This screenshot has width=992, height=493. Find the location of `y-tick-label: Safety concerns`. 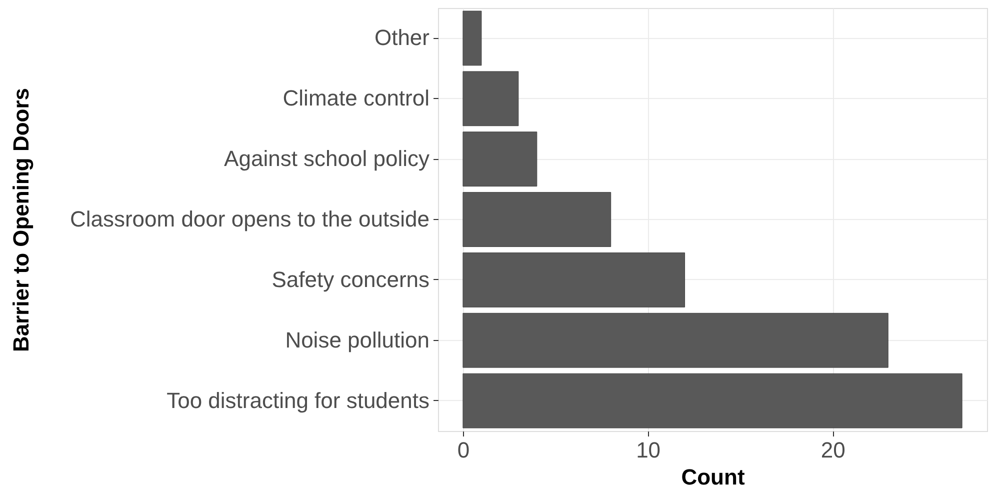

y-tick-label: Safety concerns is located at coordinates (351, 279).